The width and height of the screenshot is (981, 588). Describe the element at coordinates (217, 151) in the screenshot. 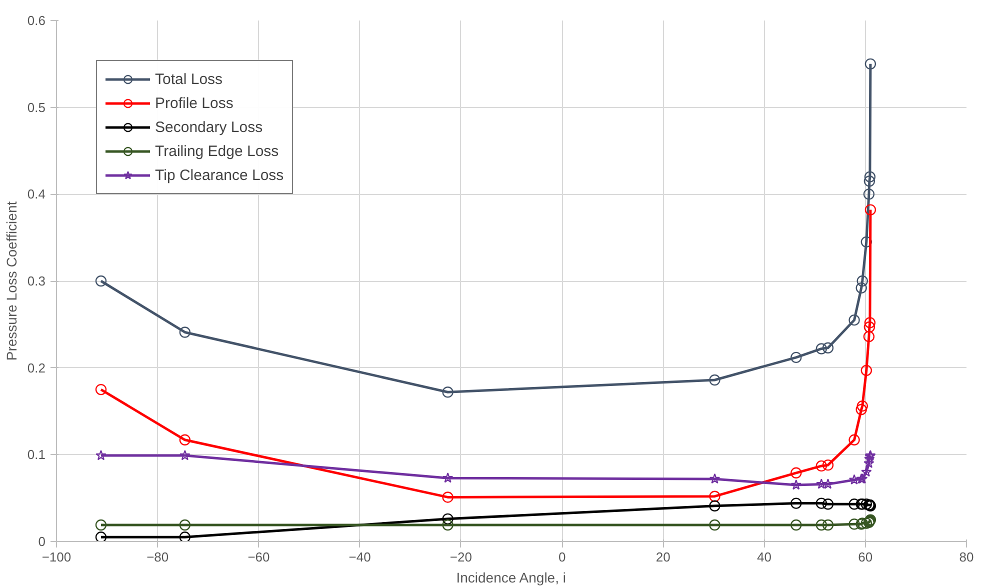

I see `legend-label: Trailing Edge Loss` at that location.